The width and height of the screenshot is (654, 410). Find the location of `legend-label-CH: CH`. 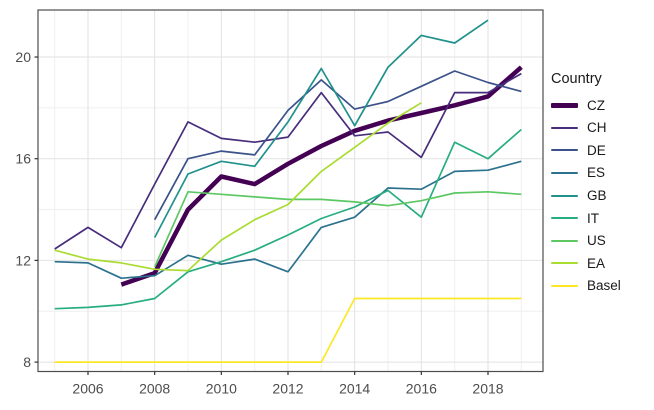

legend-label-CH: CH is located at coordinates (597, 128).